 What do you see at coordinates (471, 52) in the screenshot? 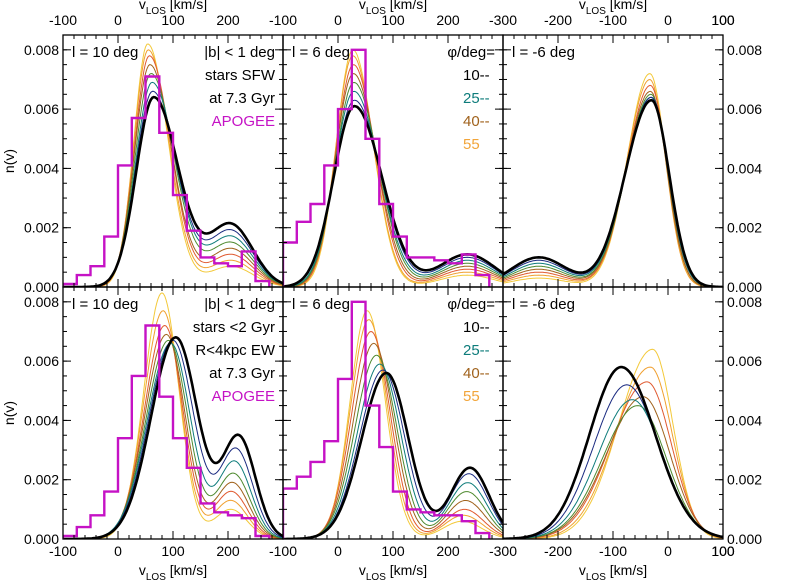
I see `legend-title: φ/deg=` at bounding box center [471, 52].